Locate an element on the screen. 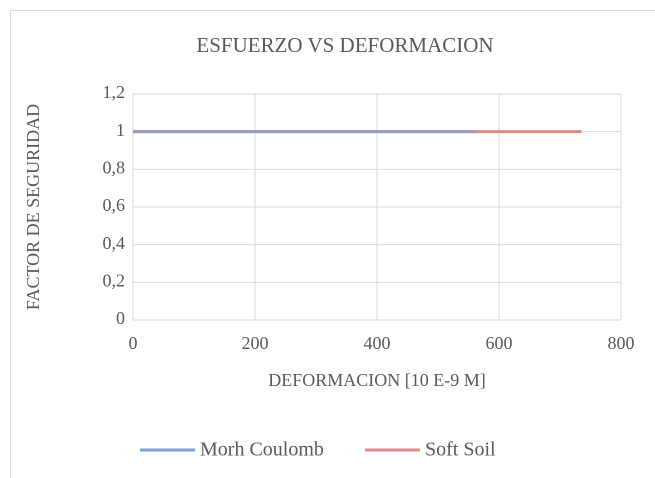  y-tick-label: 1 is located at coordinates (120, 130).